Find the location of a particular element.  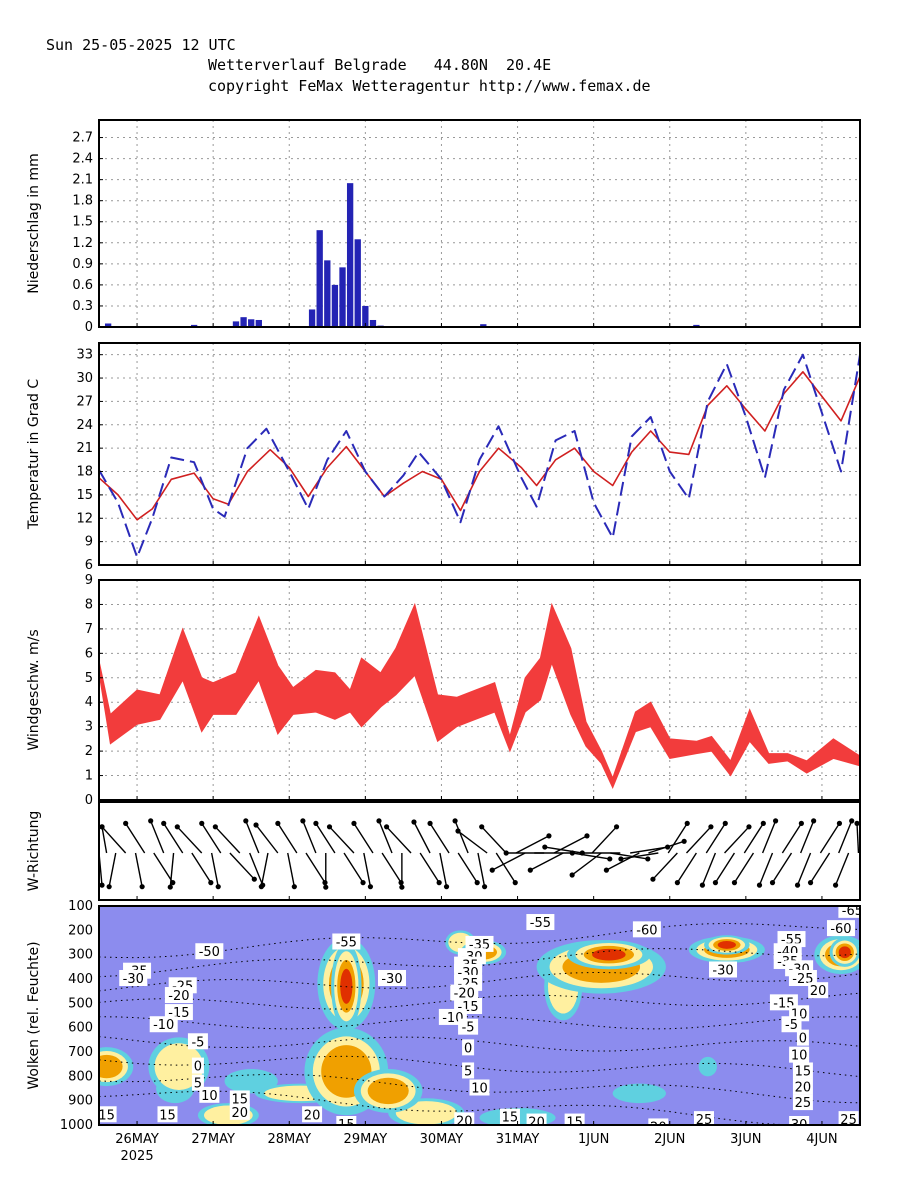

header-date: Sun 25-05-2025 12 UTC is located at coordinates (141, 45).